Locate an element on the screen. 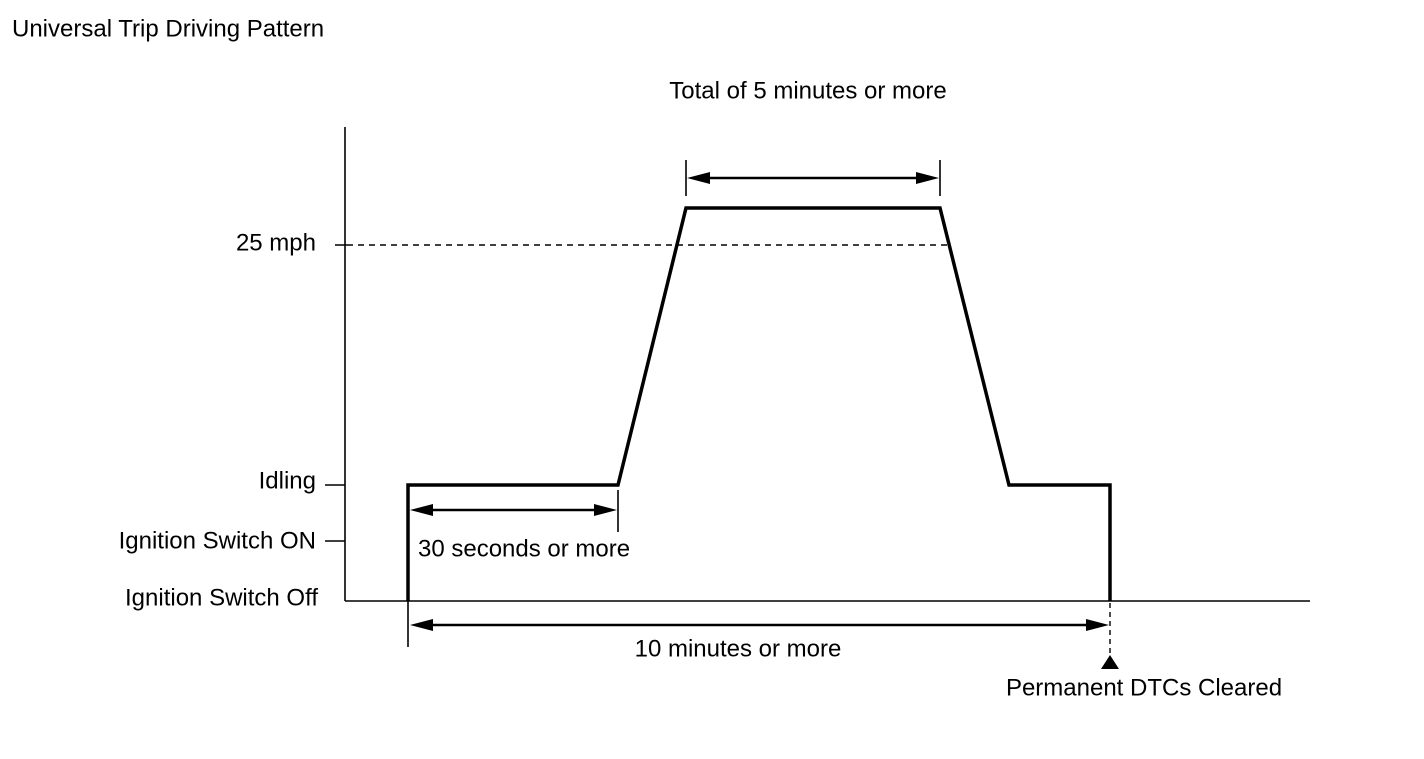 The height and width of the screenshot is (759, 1424). end-marker is located at coordinates (1110, 662).